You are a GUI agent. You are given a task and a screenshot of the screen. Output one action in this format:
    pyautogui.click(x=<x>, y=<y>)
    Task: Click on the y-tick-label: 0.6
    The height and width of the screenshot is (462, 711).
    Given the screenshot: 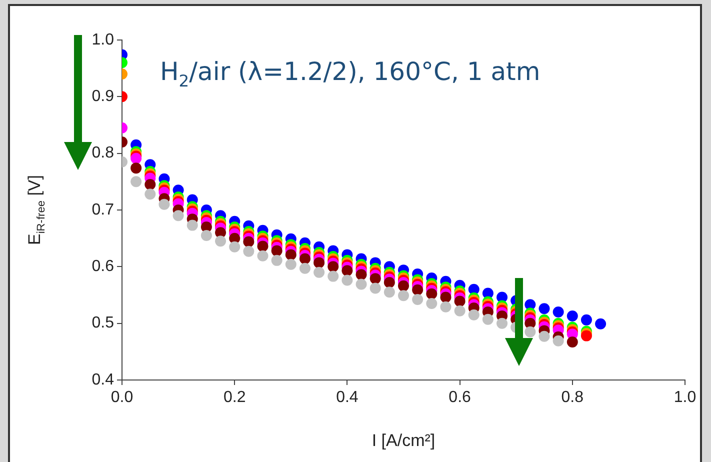 What is the action you would take?
    pyautogui.click(x=103, y=267)
    